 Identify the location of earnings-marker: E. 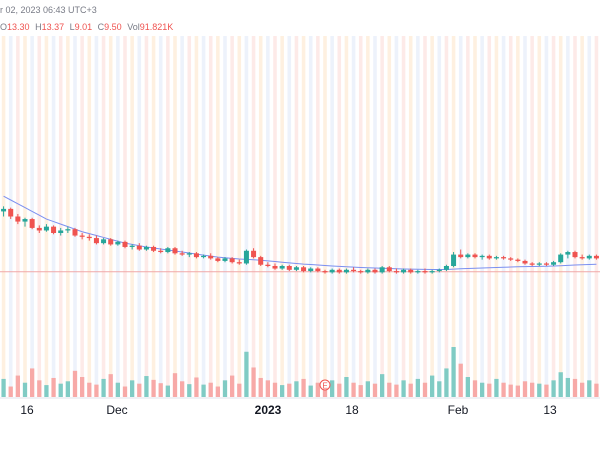
(325, 385).